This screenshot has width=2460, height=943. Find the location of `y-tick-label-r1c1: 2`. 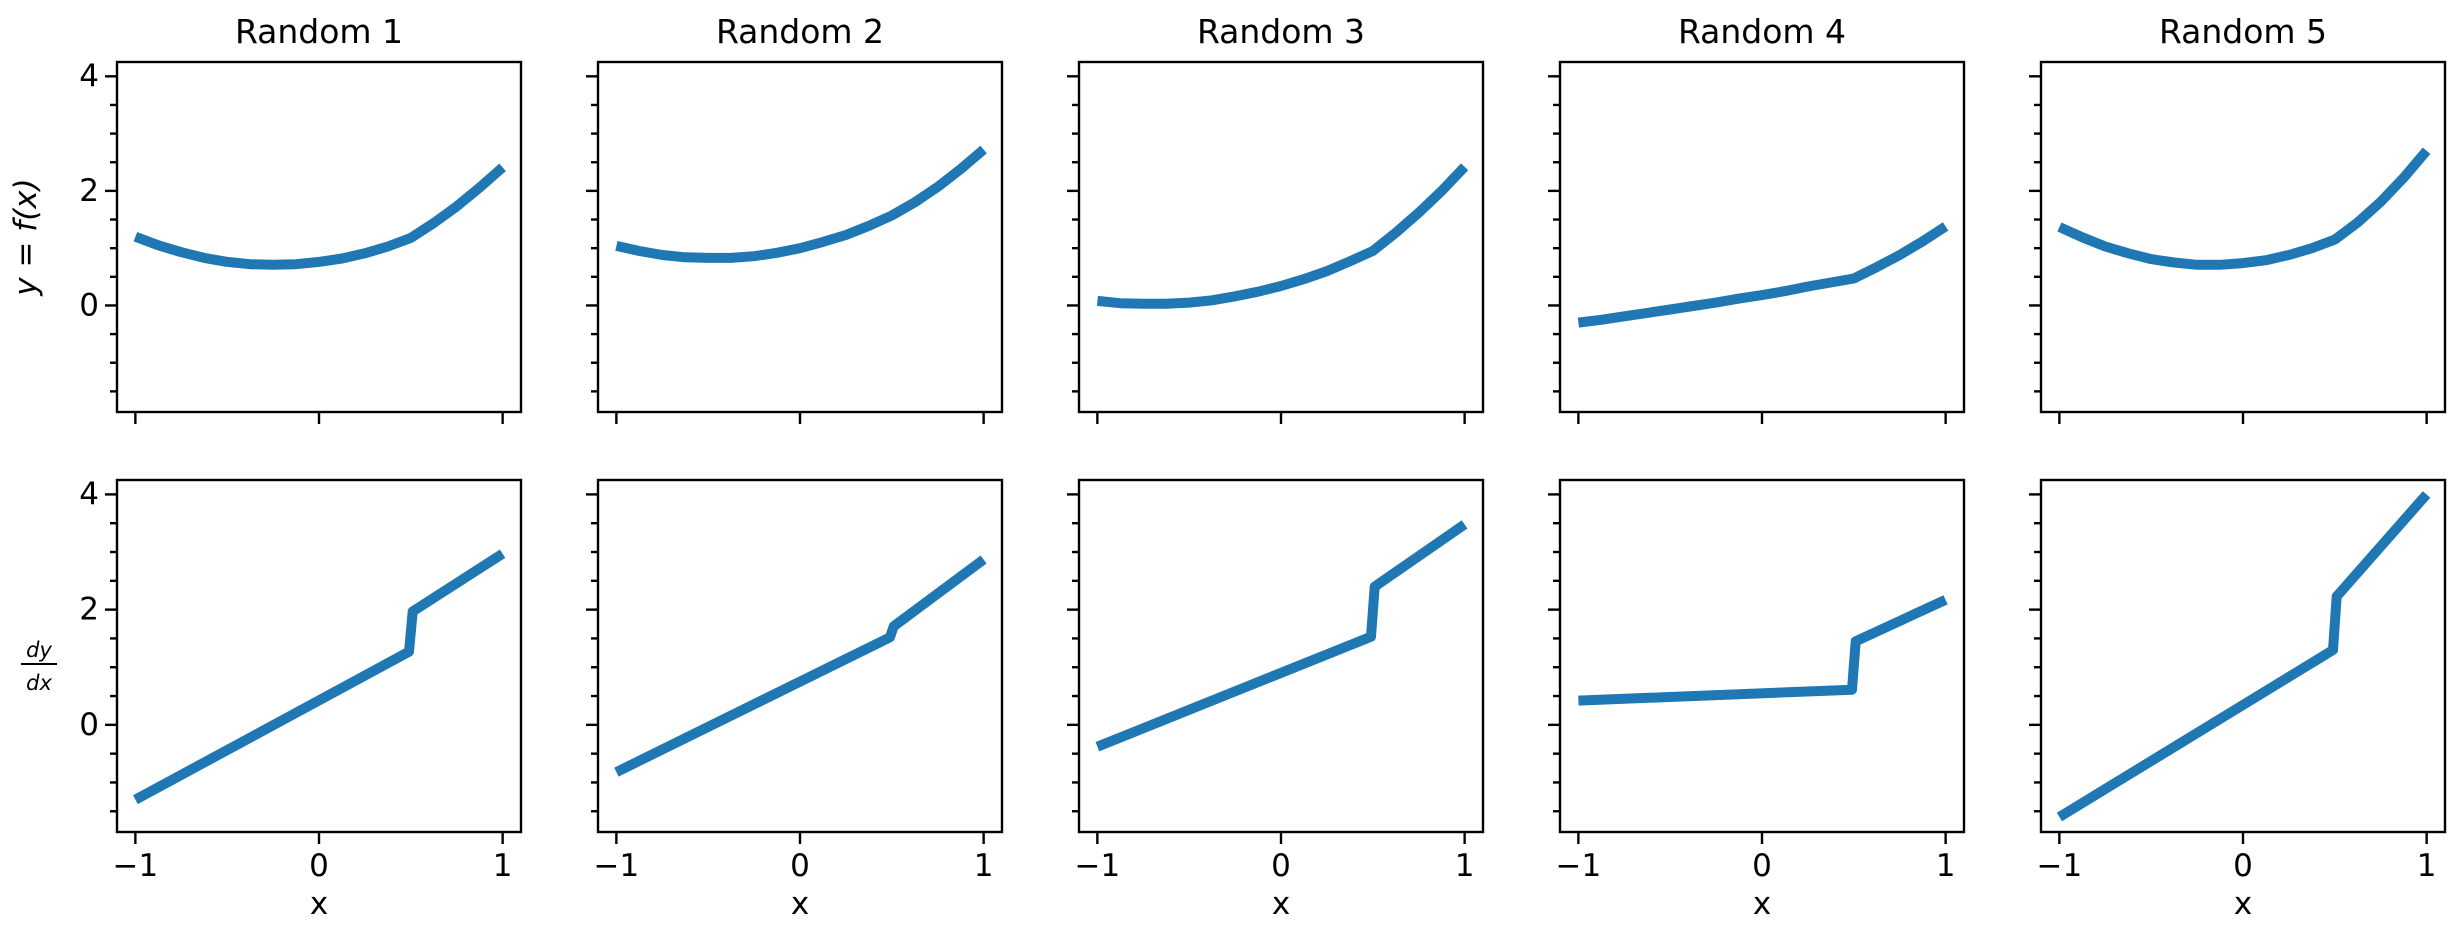

y-tick-label-r1c1: 2 is located at coordinates (89, 191).